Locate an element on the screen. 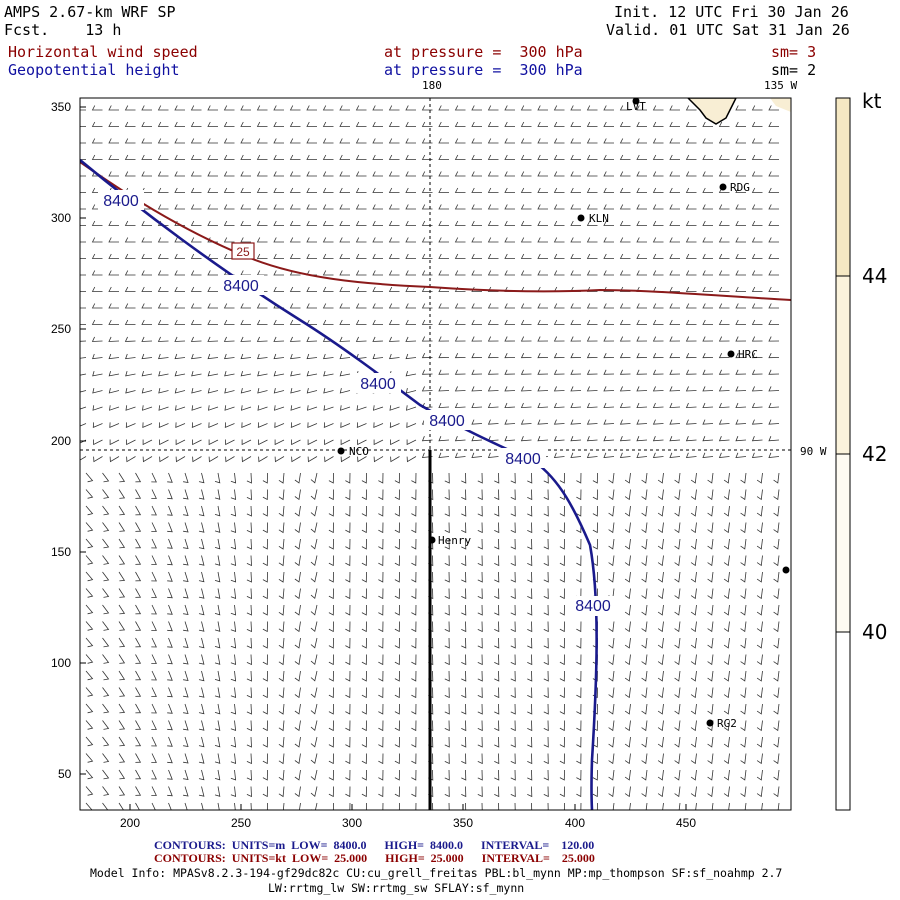 Image resolution: width=900 pixels, height=900 pixels. meridian-180-label: 180 is located at coordinates (432, 85).